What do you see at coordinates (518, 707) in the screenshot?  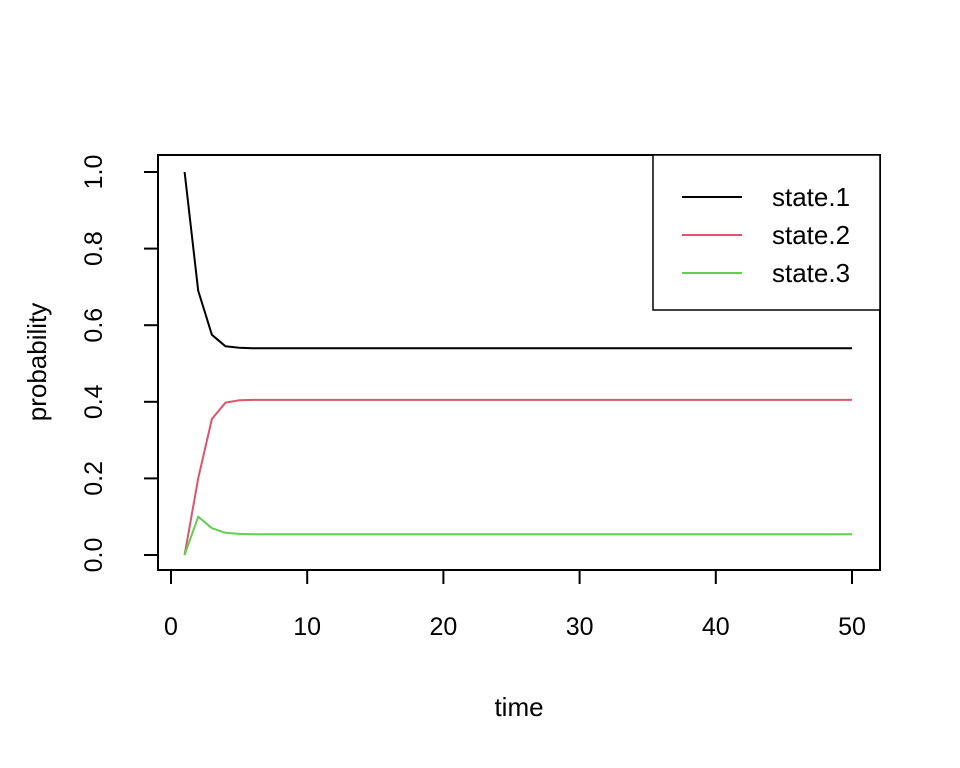 I see `x-axis-label: time` at bounding box center [518, 707].